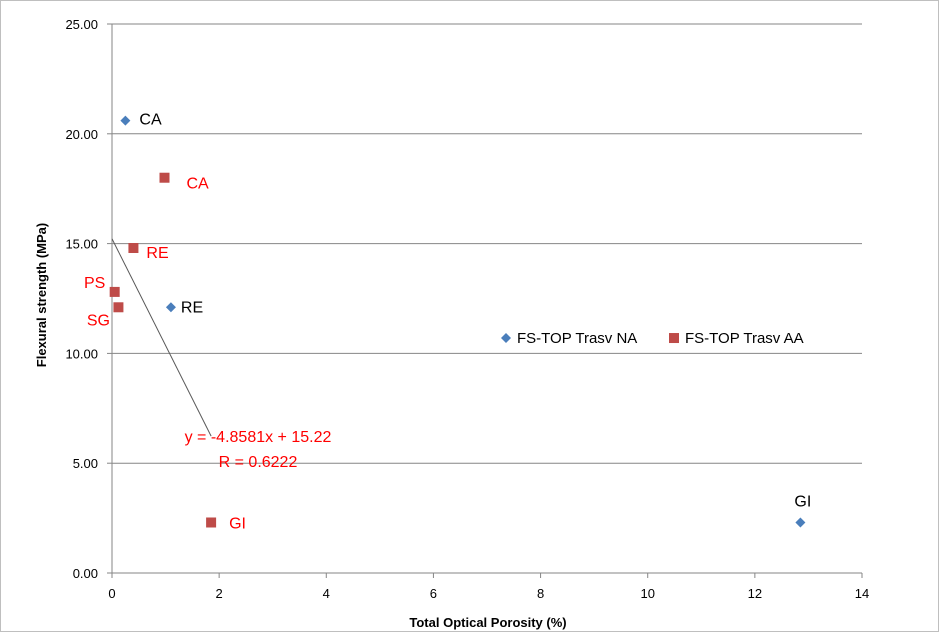 The image size is (950, 633). Describe the element at coordinates (258, 462) in the screenshot. I see `trendline-r-value: R = 0.6222` at that location.